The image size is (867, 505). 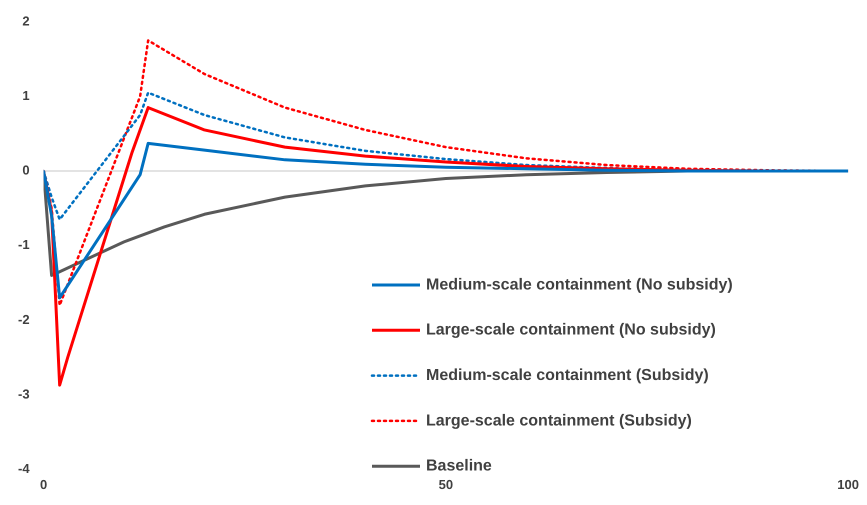 What do you see at coordinates (559, 421) in the screenshot?
I see `legend-label: Large-scale containment (Subsidy)` at bounding box center [559, 421].